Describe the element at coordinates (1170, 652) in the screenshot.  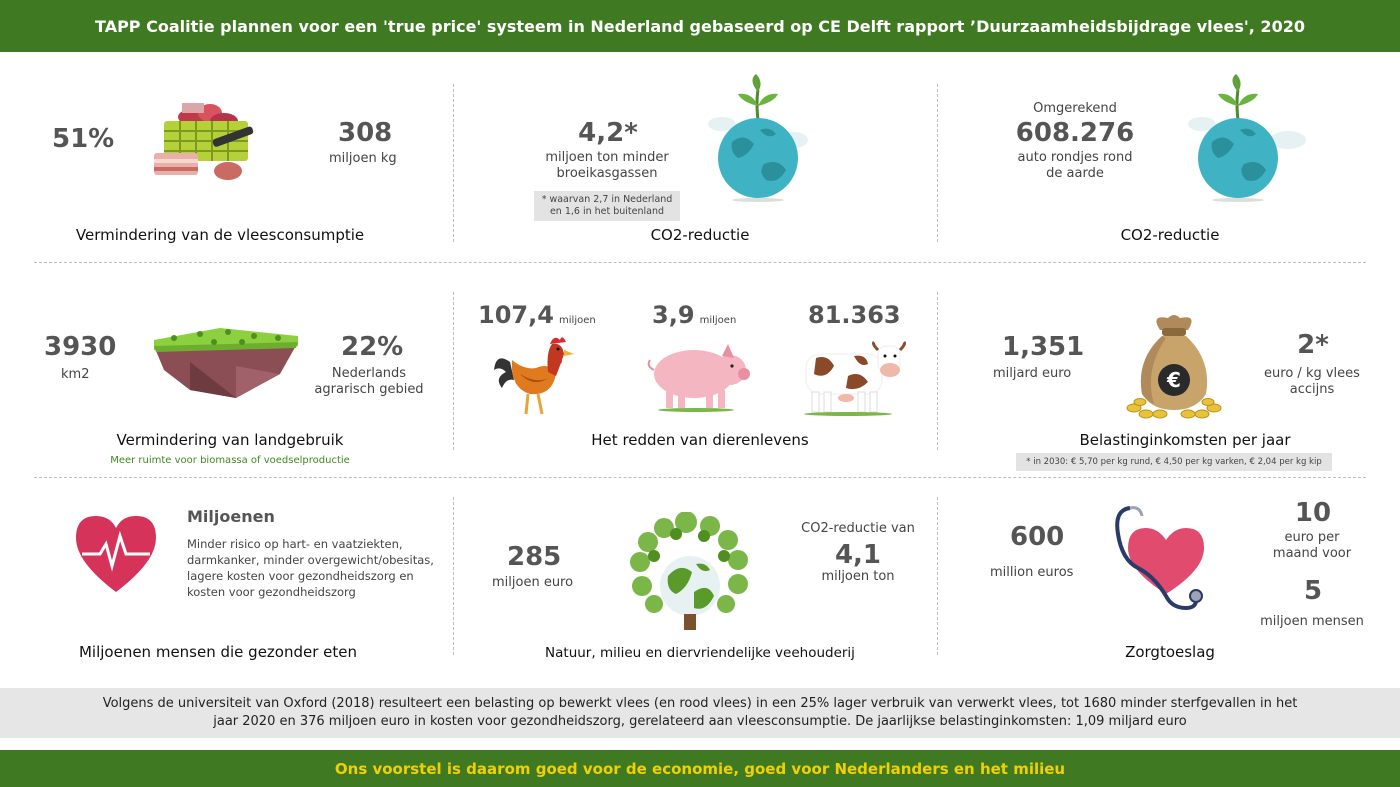
I see `care-caption: Zorgtoeslag` at that location.